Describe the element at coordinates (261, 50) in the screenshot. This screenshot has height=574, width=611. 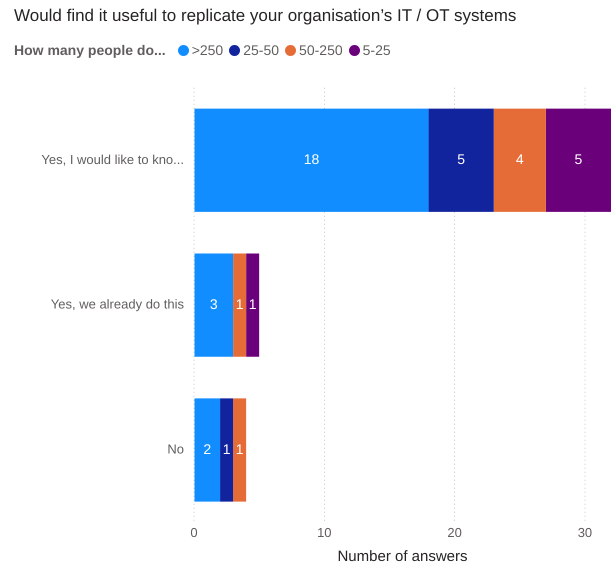
I see `legend-label: 25-50` at that location.